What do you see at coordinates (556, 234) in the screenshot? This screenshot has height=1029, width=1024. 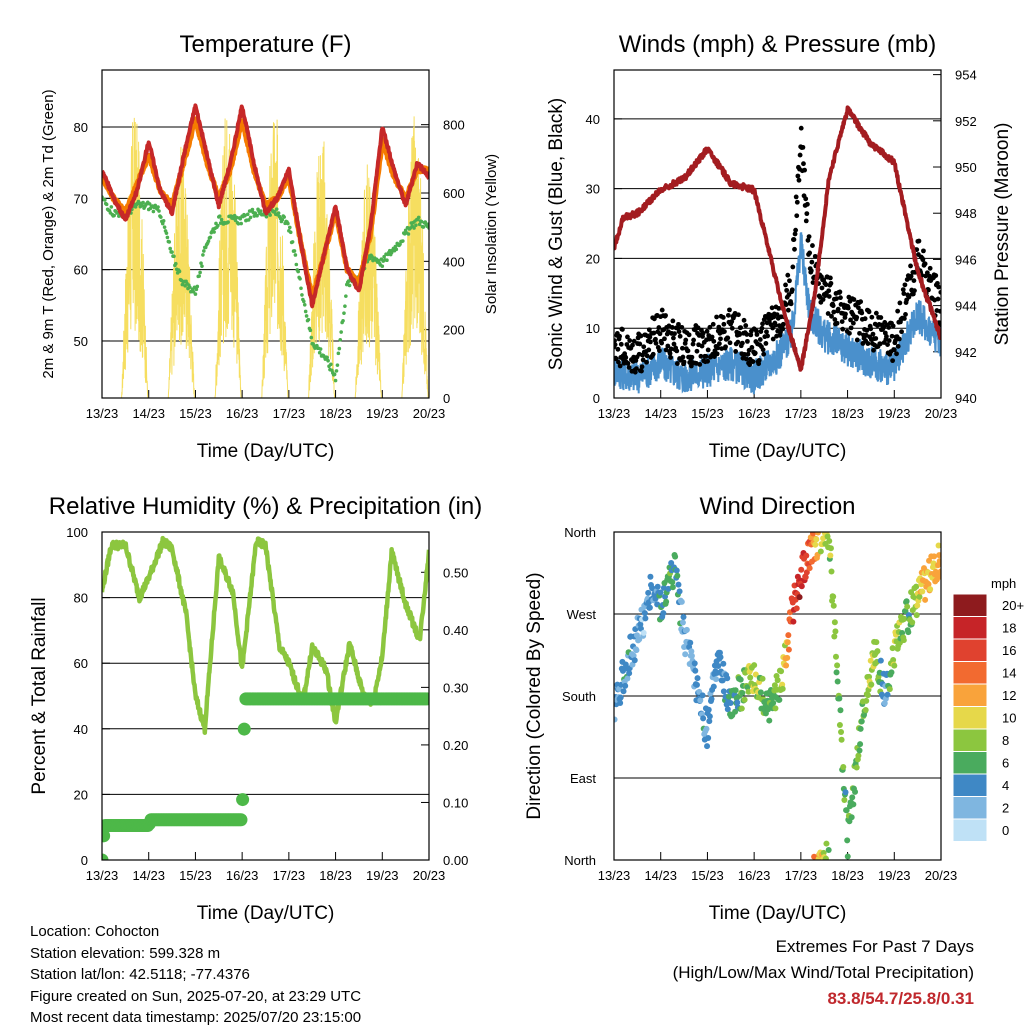 I see `y-axis-label: Sonic Wind & Gust (Blue, Black)` at bounding box center [556, 234].